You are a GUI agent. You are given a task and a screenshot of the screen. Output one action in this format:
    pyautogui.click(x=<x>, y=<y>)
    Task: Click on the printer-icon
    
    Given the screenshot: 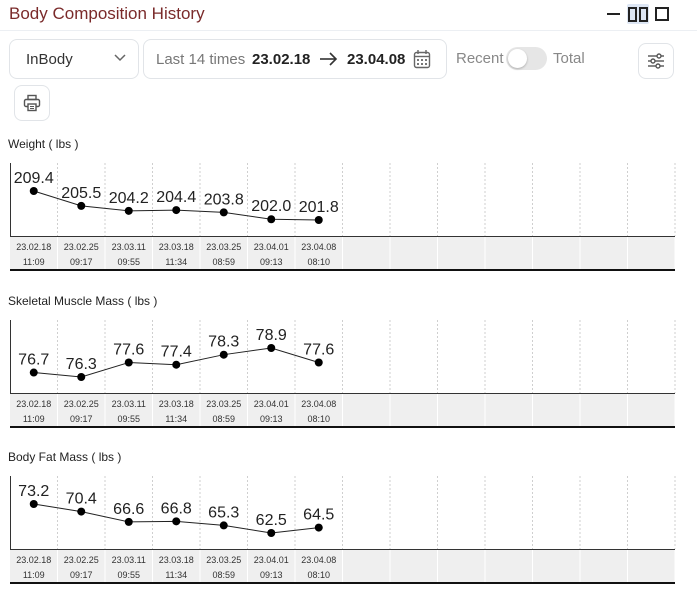 What is the action you would take?
    pyautogui.click(x=32, y=103)
    